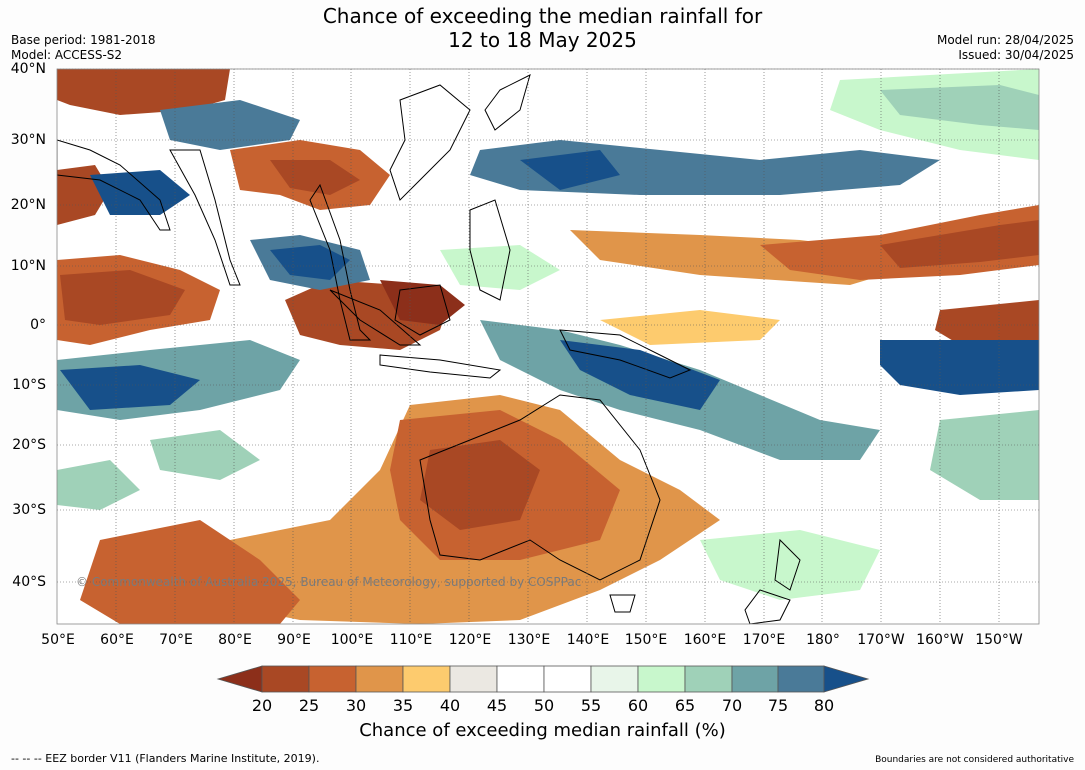 Image resolution: width=1085 pixels, height=770 pixels. What do you see at coordinates (262, 705) in the screenshot?
I see `colorbar-tick: 20` at bounding box center [262, 705].